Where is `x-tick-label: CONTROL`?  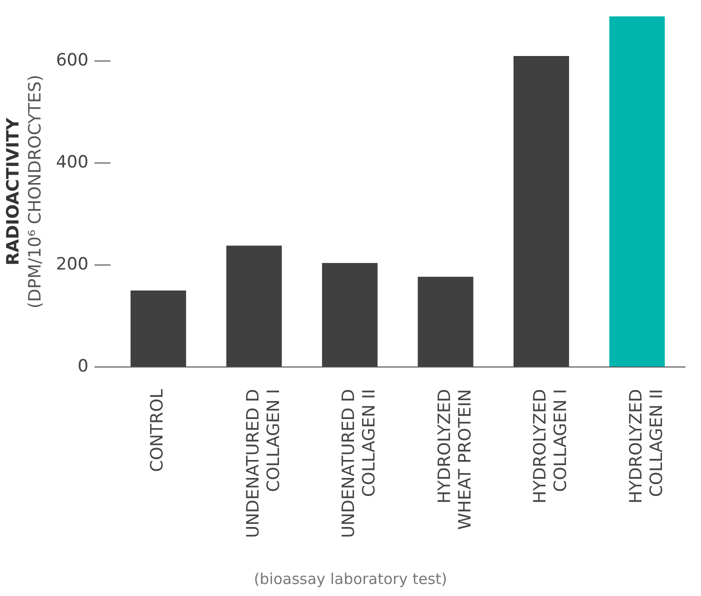 x-tick-label: CONTROL is located at coordinates (158, 430).